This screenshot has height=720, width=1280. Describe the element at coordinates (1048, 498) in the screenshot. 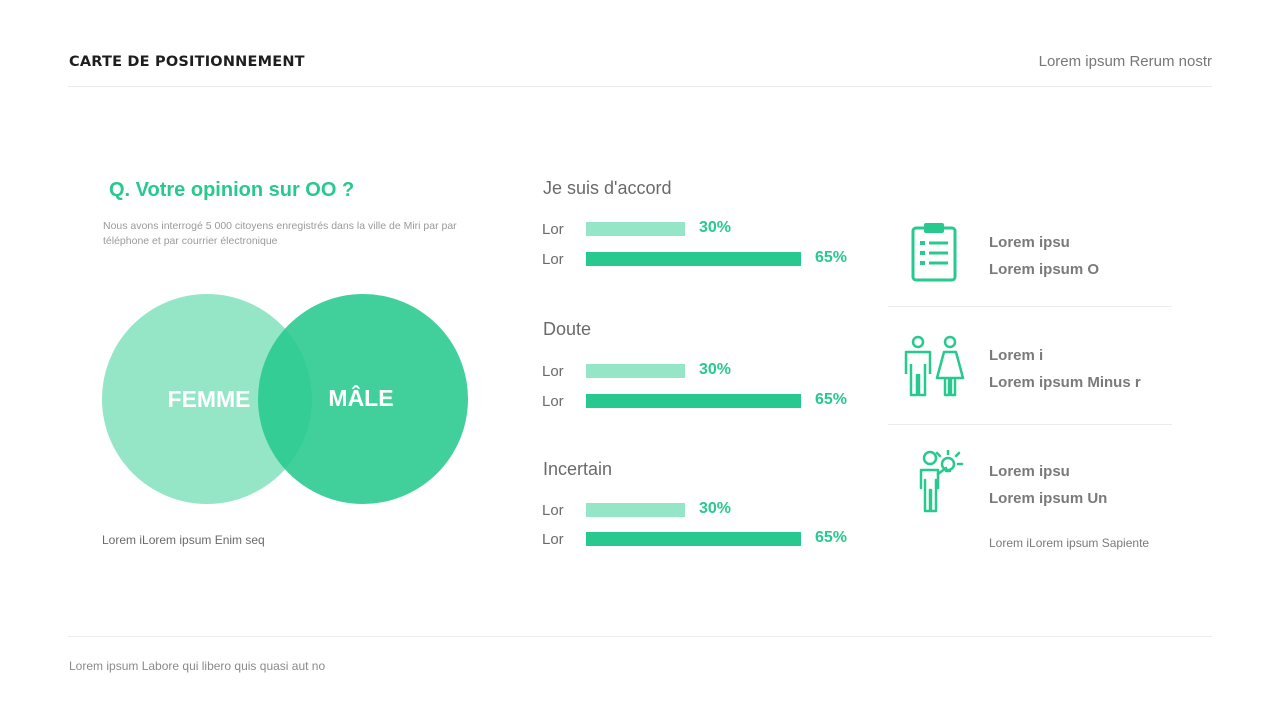

I see `info-subtitle: Lorem ipsum Un` at that location.